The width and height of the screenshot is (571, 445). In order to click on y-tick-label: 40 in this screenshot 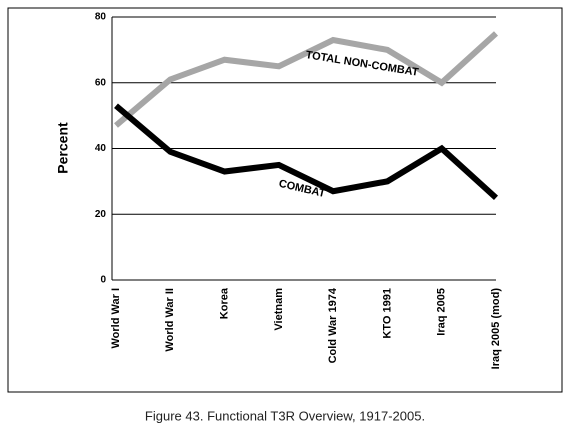, I will do `click(101, 148)`.